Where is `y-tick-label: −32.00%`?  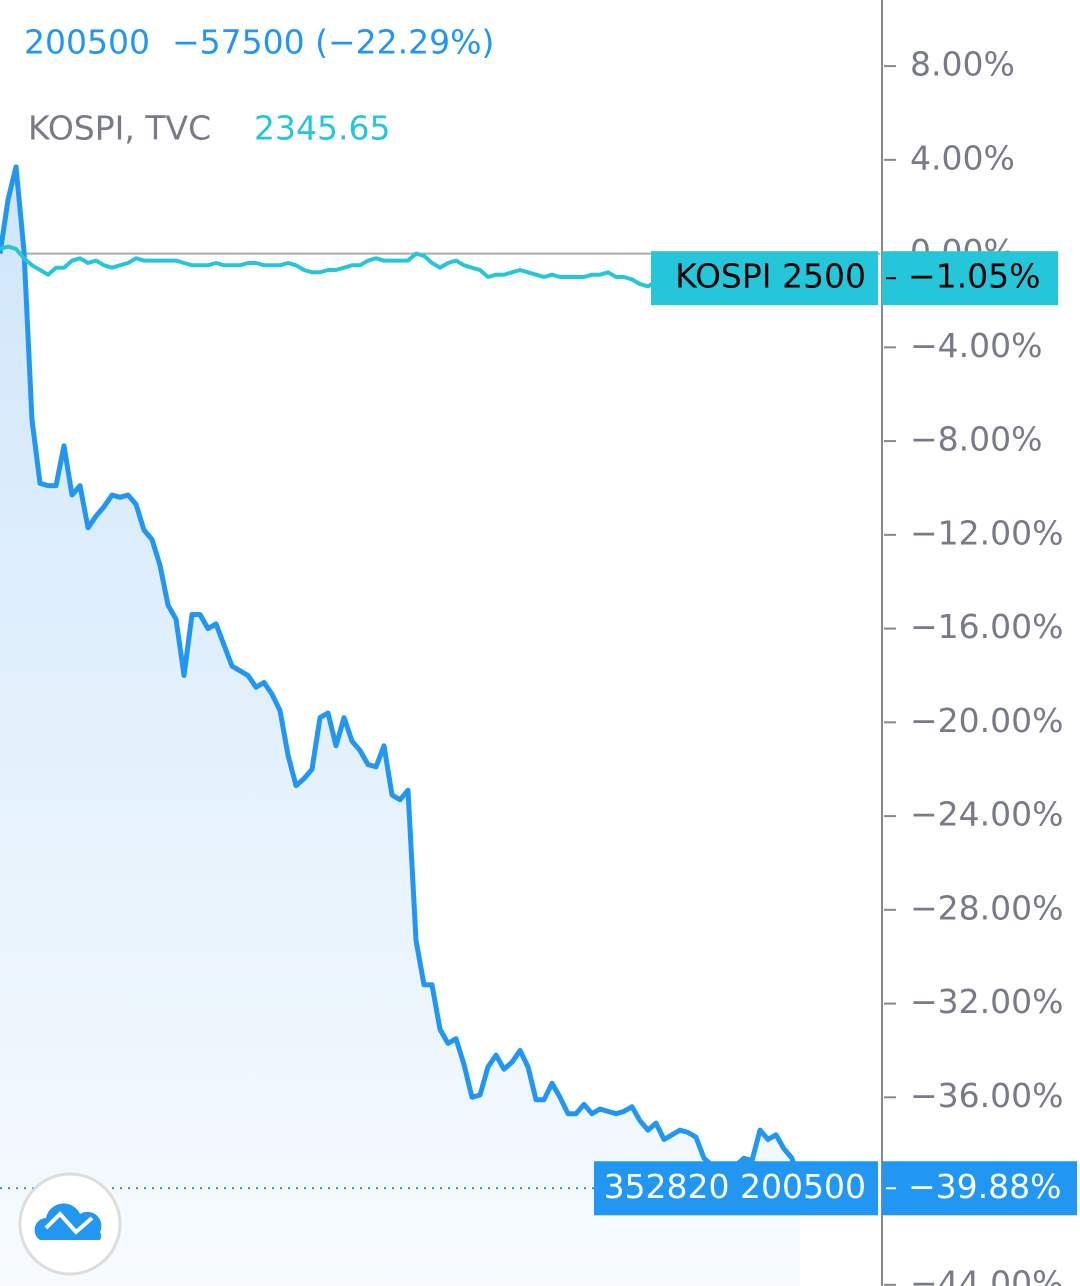 y-tick-label: −32.00% is located at coordinates (986, 1001).